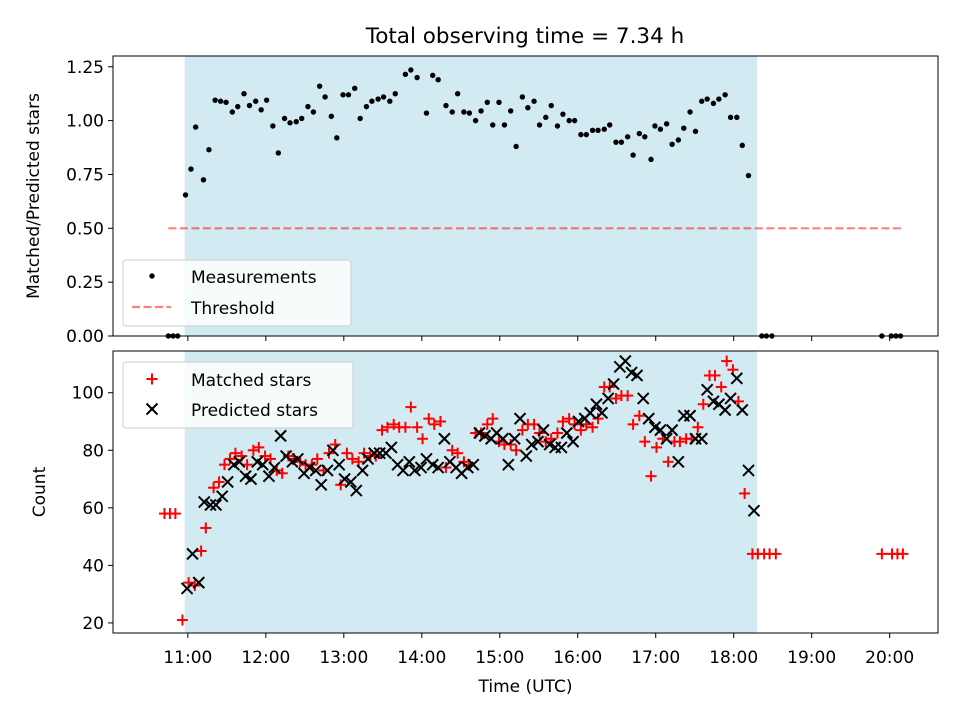 The image size is (960, 720). Describe the element at coordinates (85, 229) in the screenshot. I see `y-tick-label: 0.50` at that location.